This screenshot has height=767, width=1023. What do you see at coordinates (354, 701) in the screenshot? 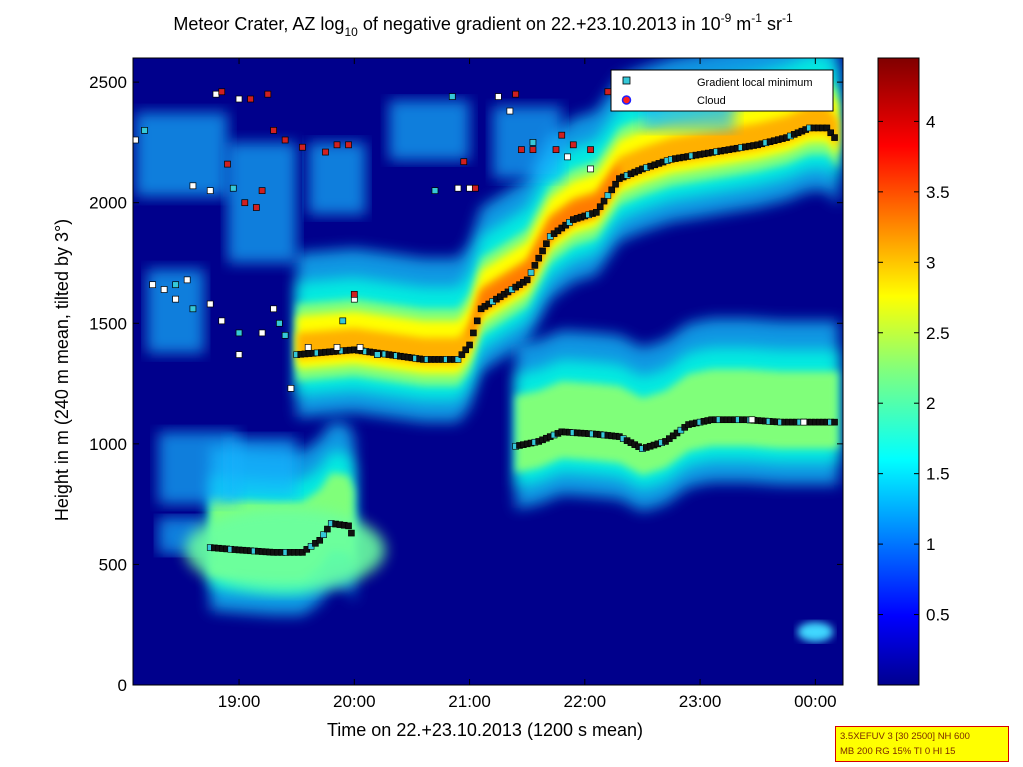
I see `x-tick-label: 20:00` at bounding box center [354, 701].